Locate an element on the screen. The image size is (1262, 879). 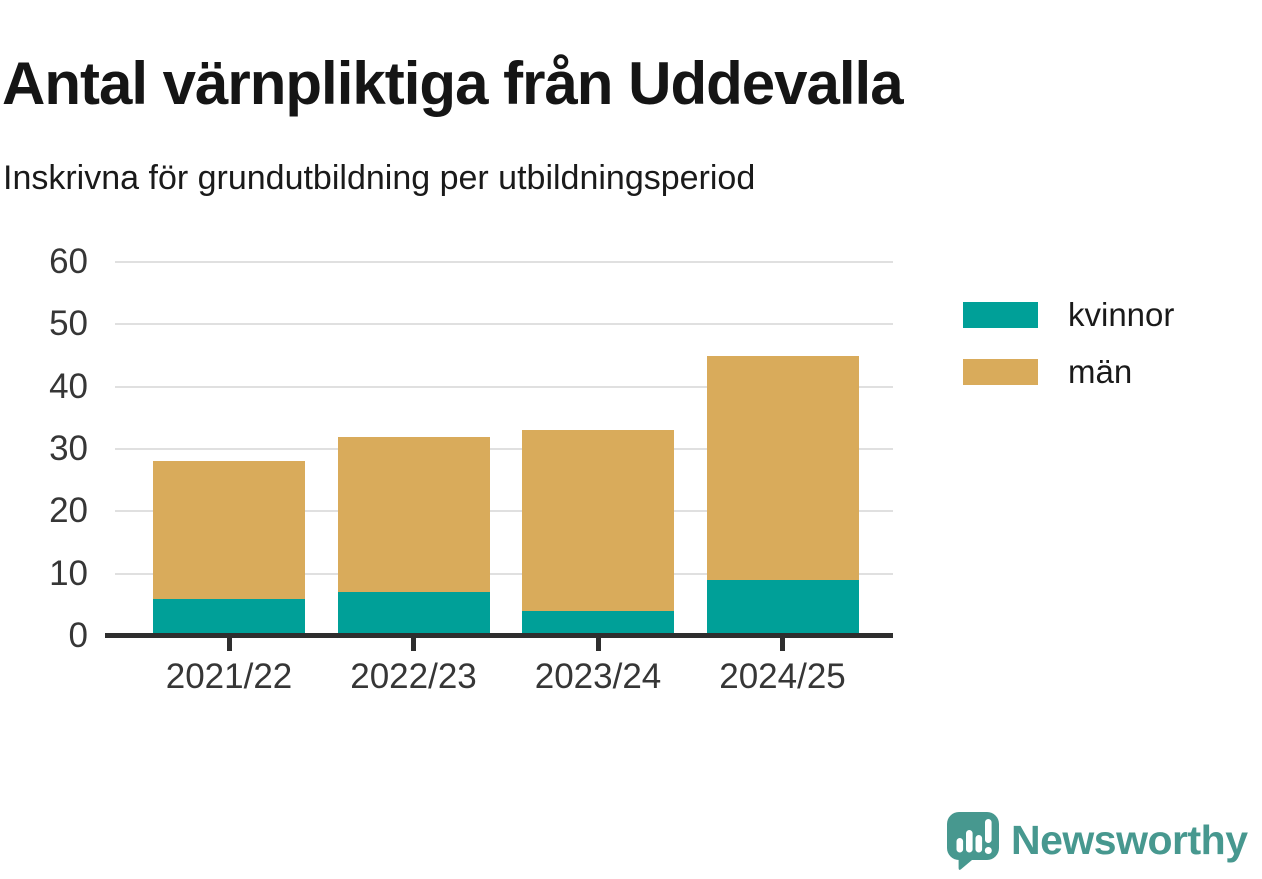
legend: kvinnor män is located at coordinates (1068, 356).